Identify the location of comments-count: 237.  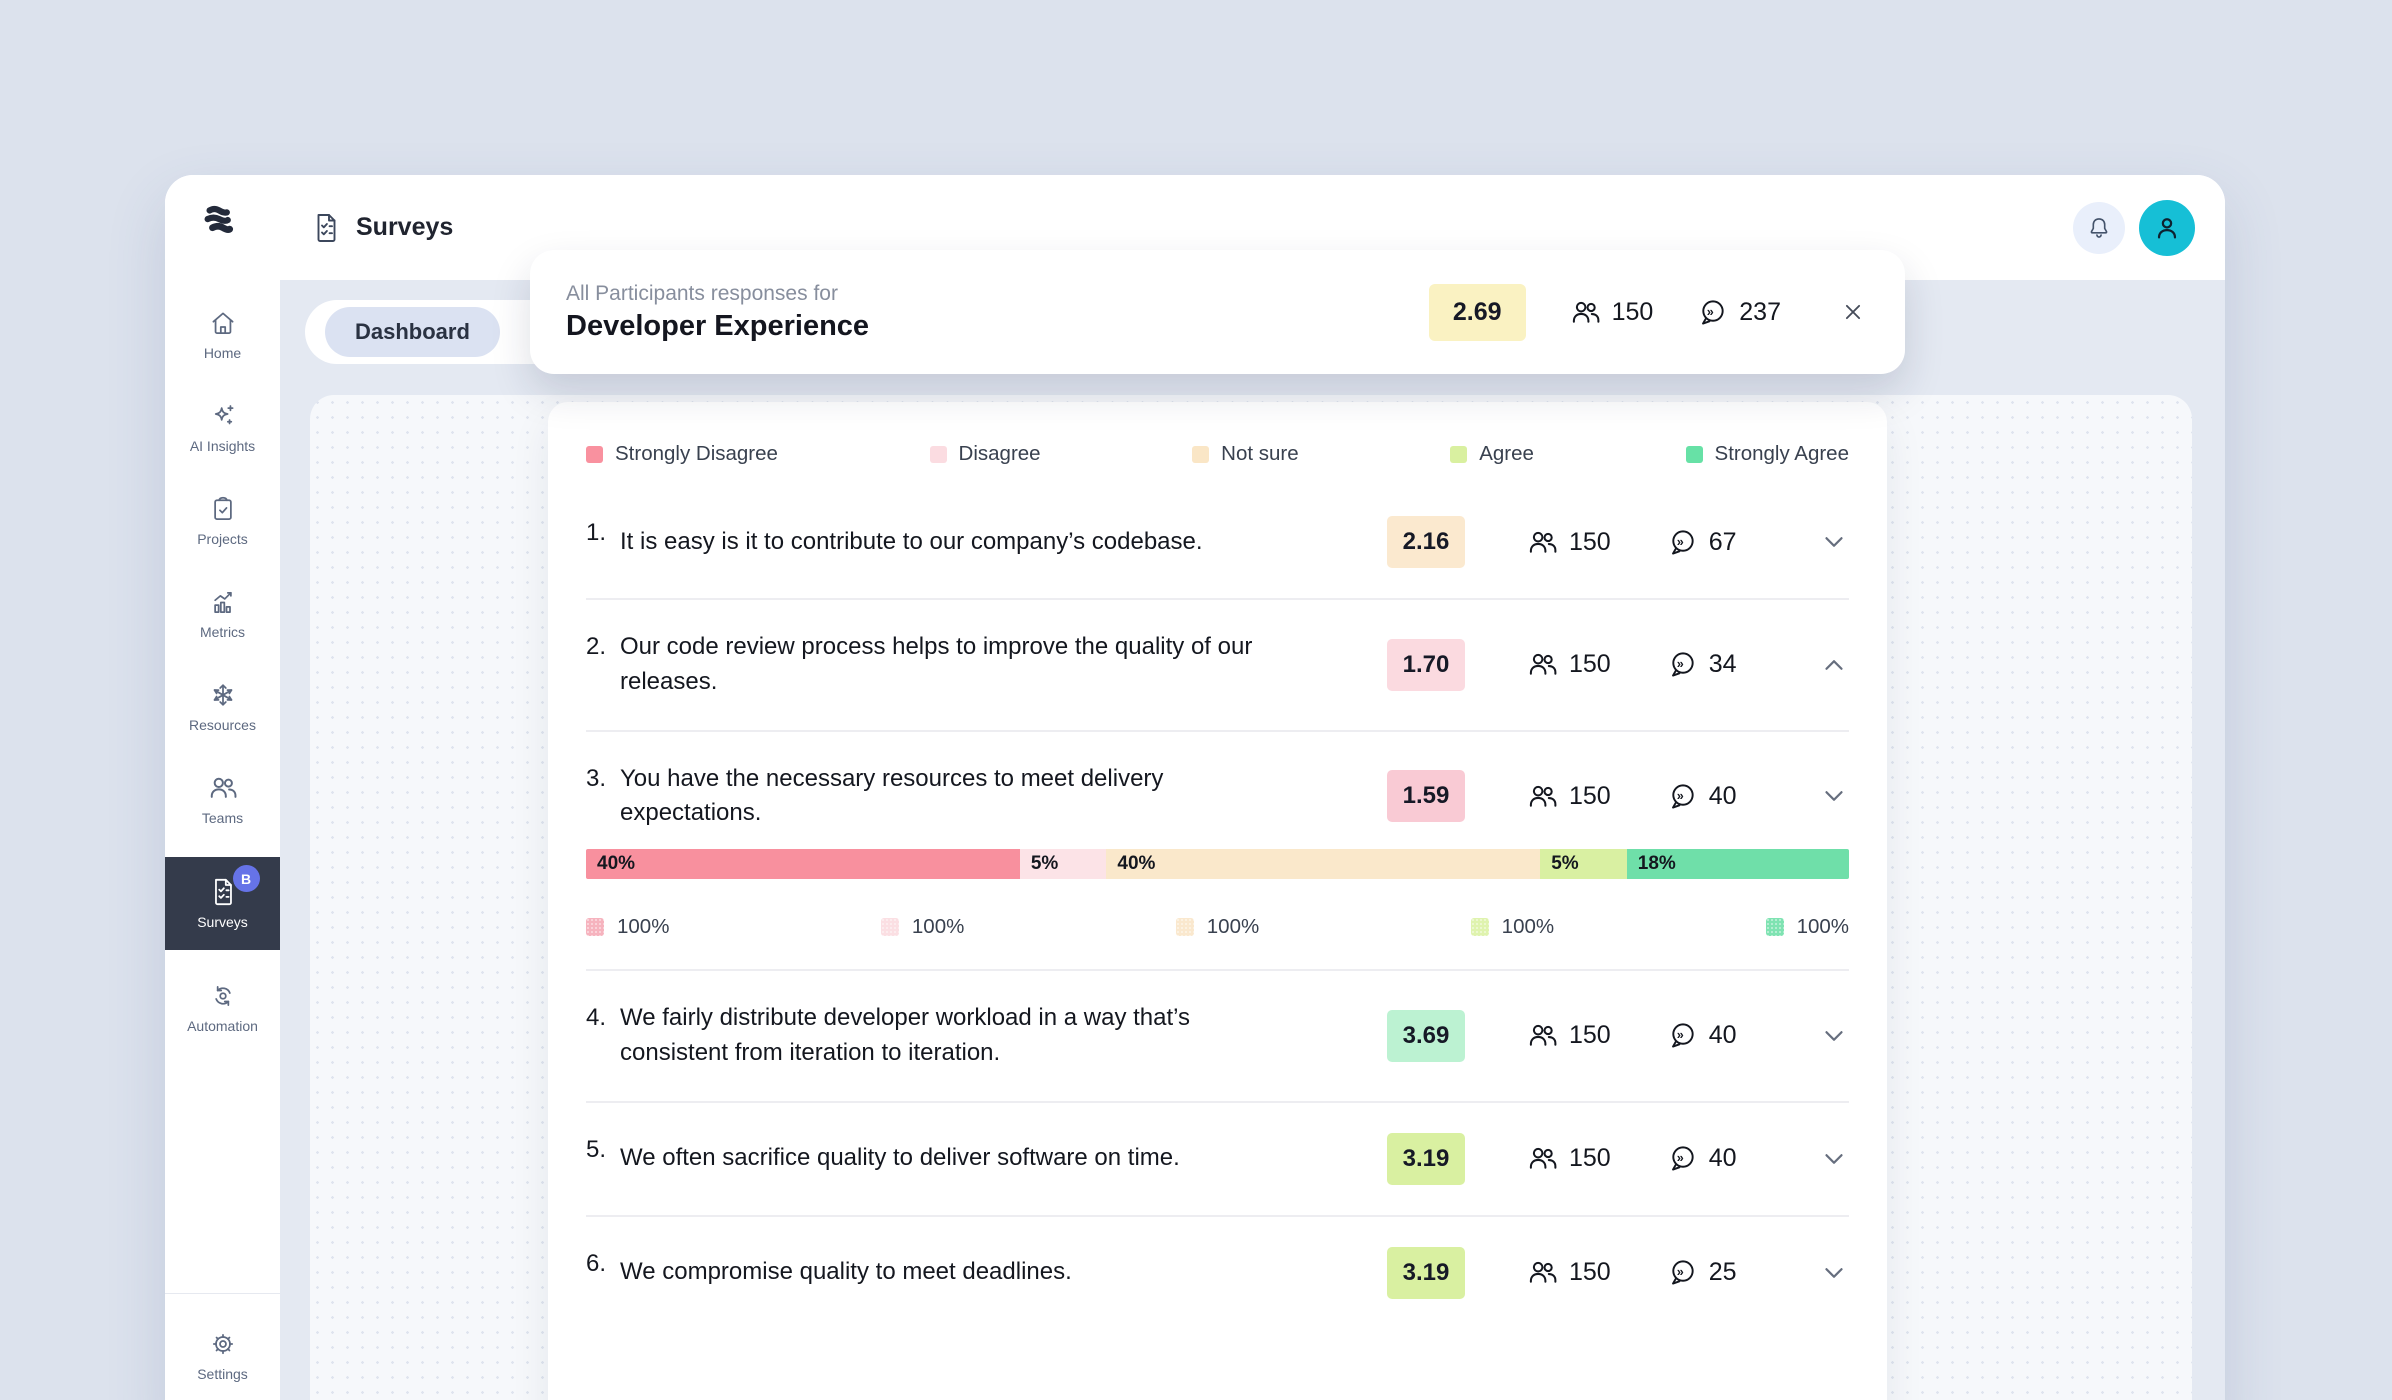
(1760, 311).